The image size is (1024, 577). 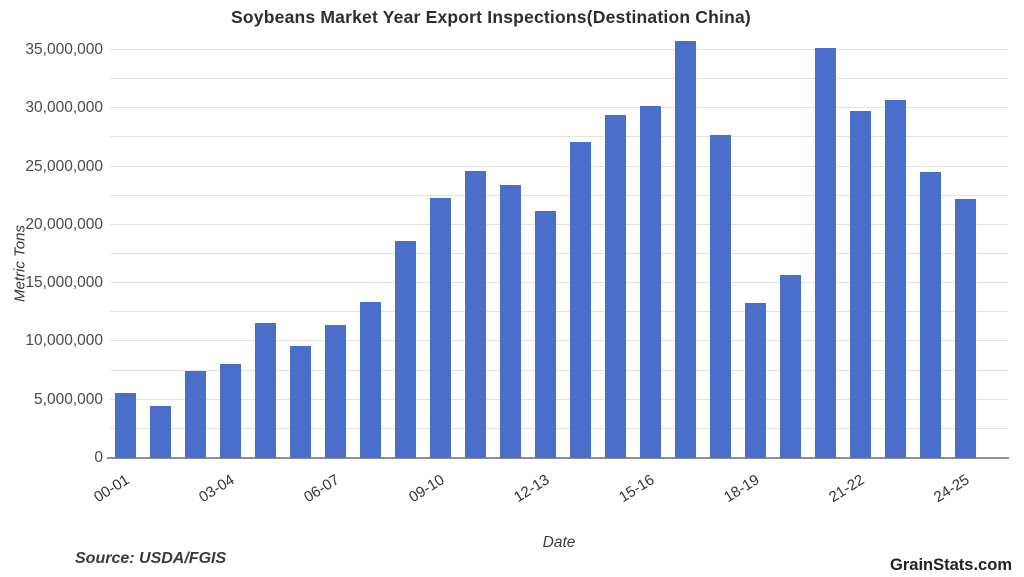 What do you see at coordinates (951, 565) in the screenshot?
I see `branding-text: GrainStats.com` at bounding box center [951, 565].